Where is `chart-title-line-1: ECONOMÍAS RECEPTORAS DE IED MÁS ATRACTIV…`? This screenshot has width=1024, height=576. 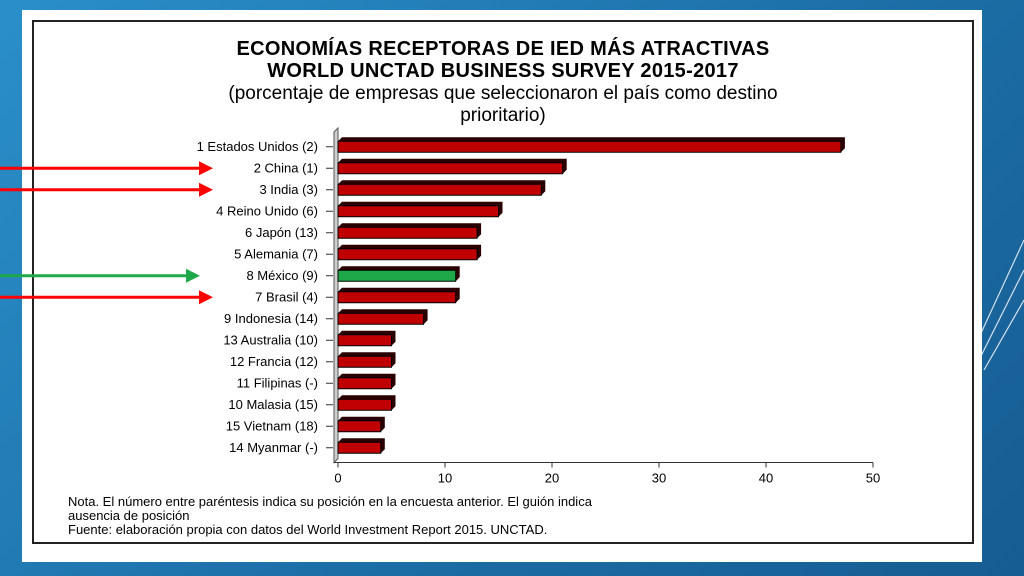
chart-title-line-1: ECONOMÍAS RECEPTORAS DE IED MÁS ATRACTIV… is located at coordinates (503, 49).